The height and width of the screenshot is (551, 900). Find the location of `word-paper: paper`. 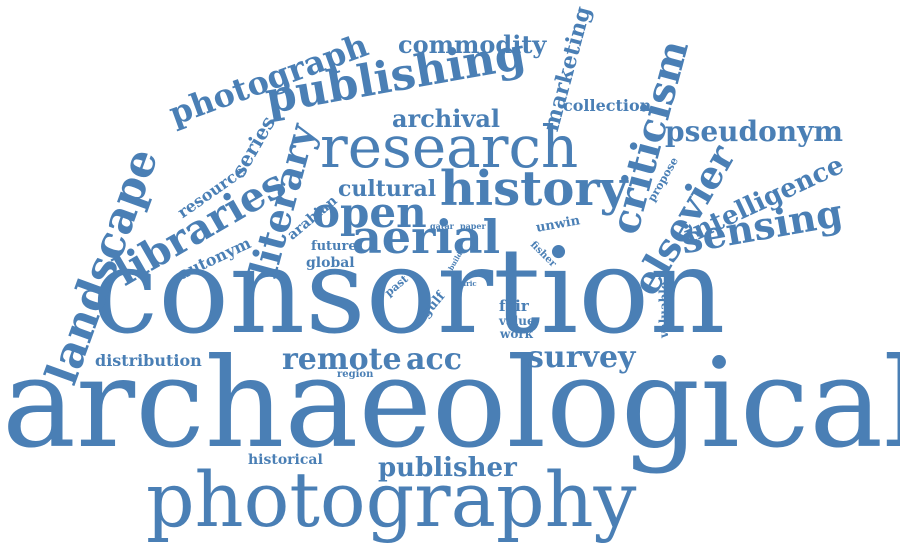

word-paper: paper is located at coordinates (473, 226).